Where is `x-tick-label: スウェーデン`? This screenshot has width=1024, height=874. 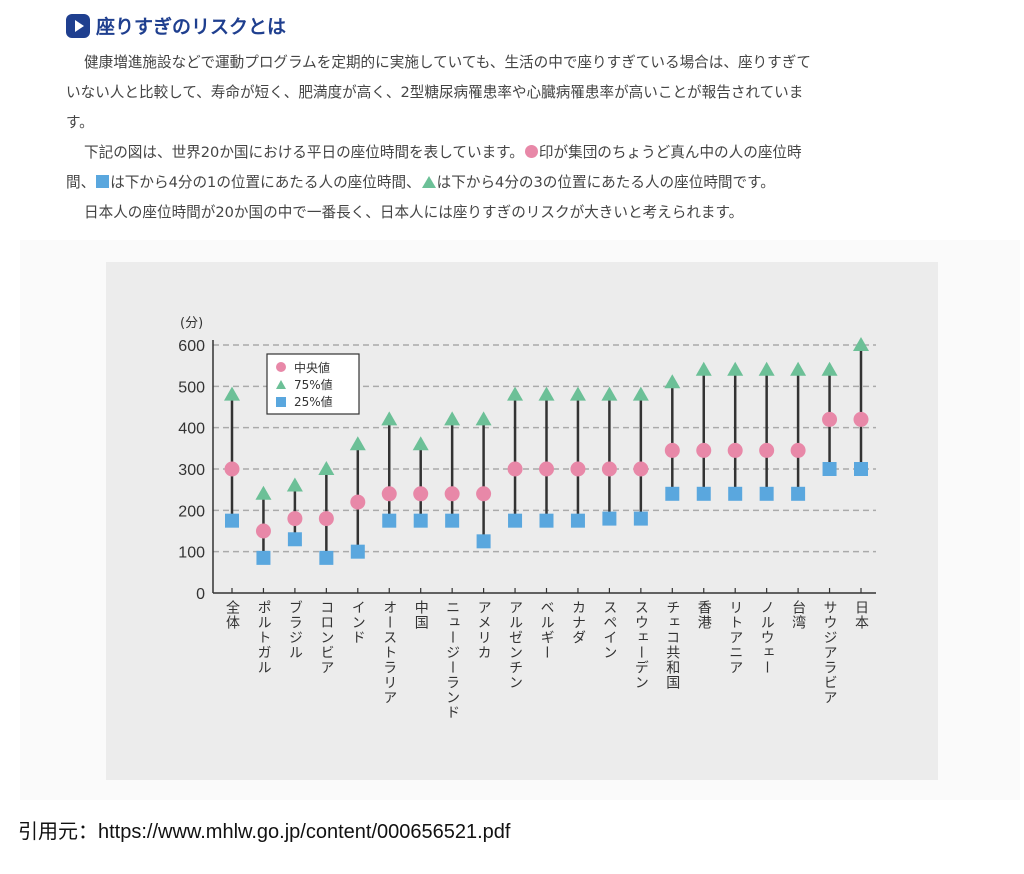
x-tick-label: スウェーデン is located at coordinates (641, 645).